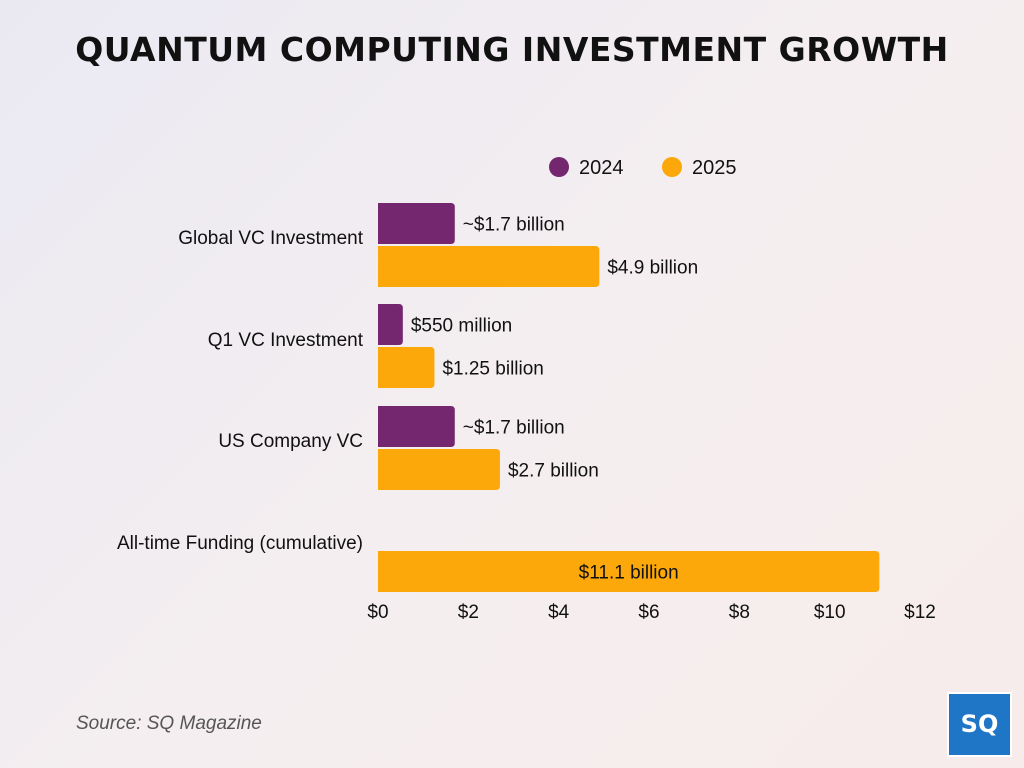  Describe the element at coordinates (461, 326) in the screenshot. I see `data-label: $550 million` at that location.